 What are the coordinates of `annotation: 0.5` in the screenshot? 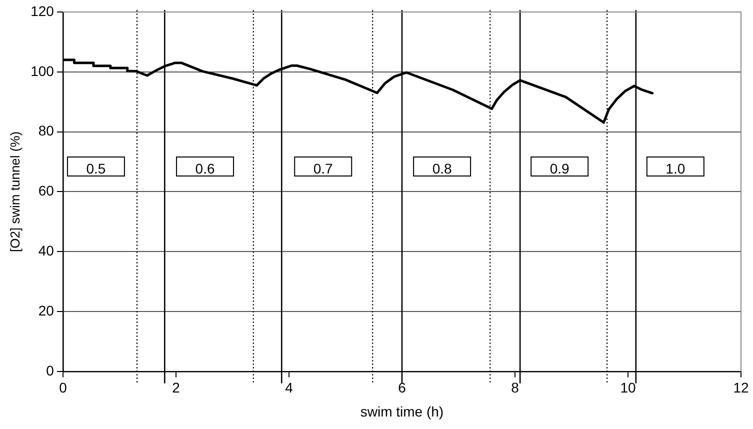 It's located at (96, 168).